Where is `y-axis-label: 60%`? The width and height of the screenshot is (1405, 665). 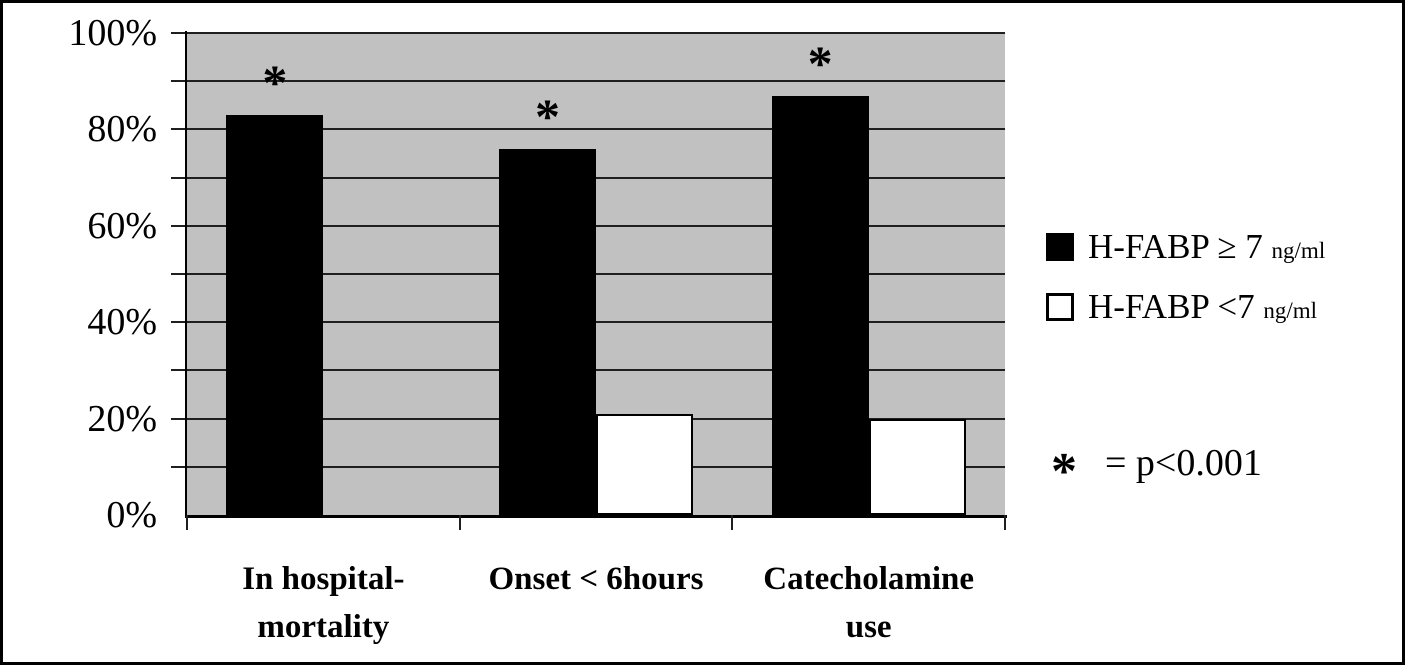
y-axis-label: 60% is located at coordinates (122, 225).